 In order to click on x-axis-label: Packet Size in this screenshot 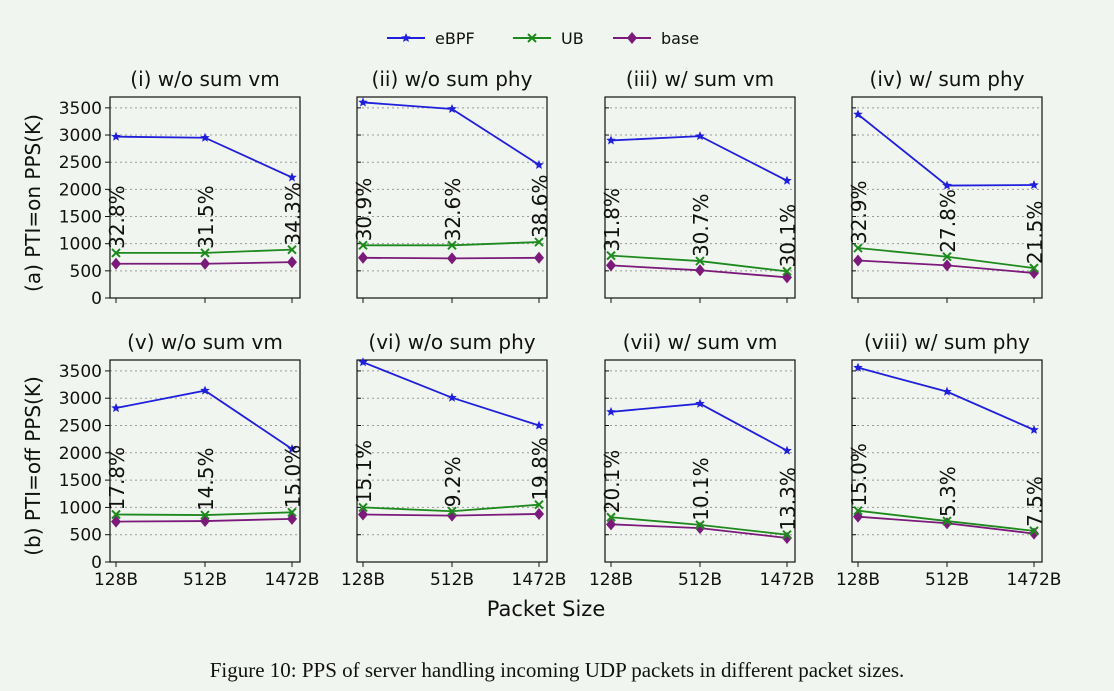, I will do `click(546, 609)`.